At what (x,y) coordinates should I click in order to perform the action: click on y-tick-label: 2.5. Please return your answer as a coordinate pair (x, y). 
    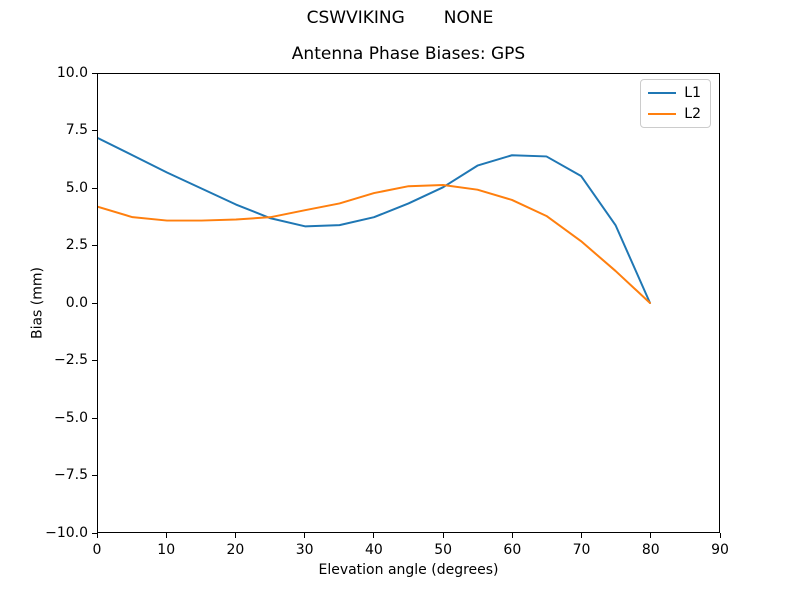
    Looking at the image, I should click on (76, 245).